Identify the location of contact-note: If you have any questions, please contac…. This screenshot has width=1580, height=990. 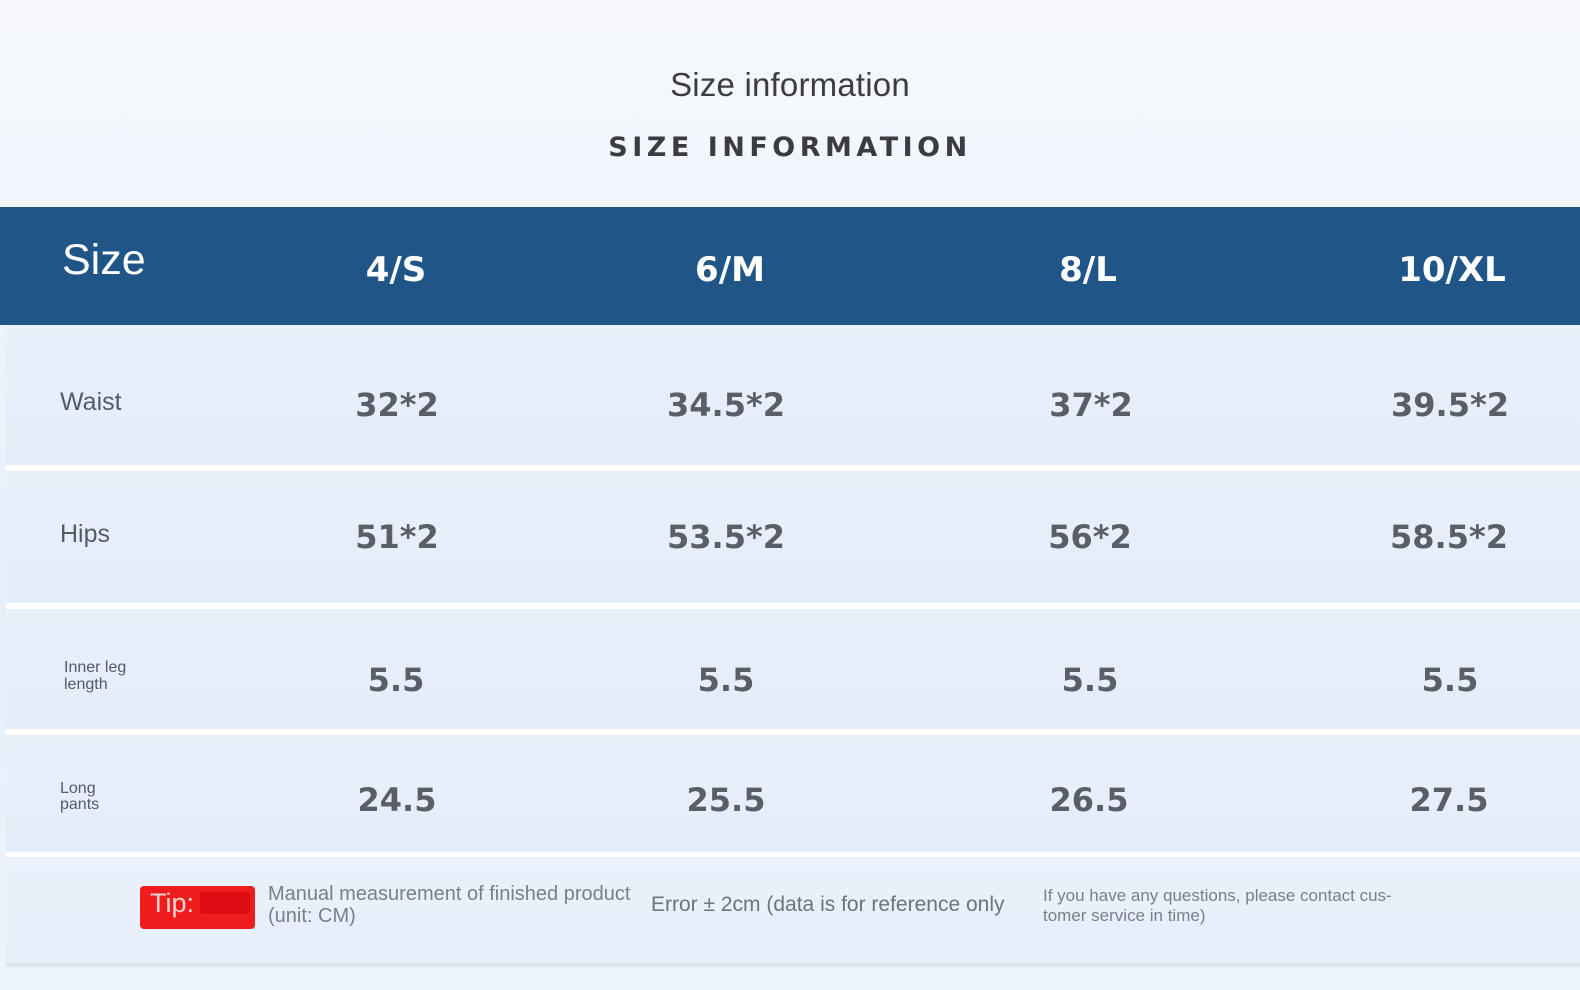
(1217, 906).